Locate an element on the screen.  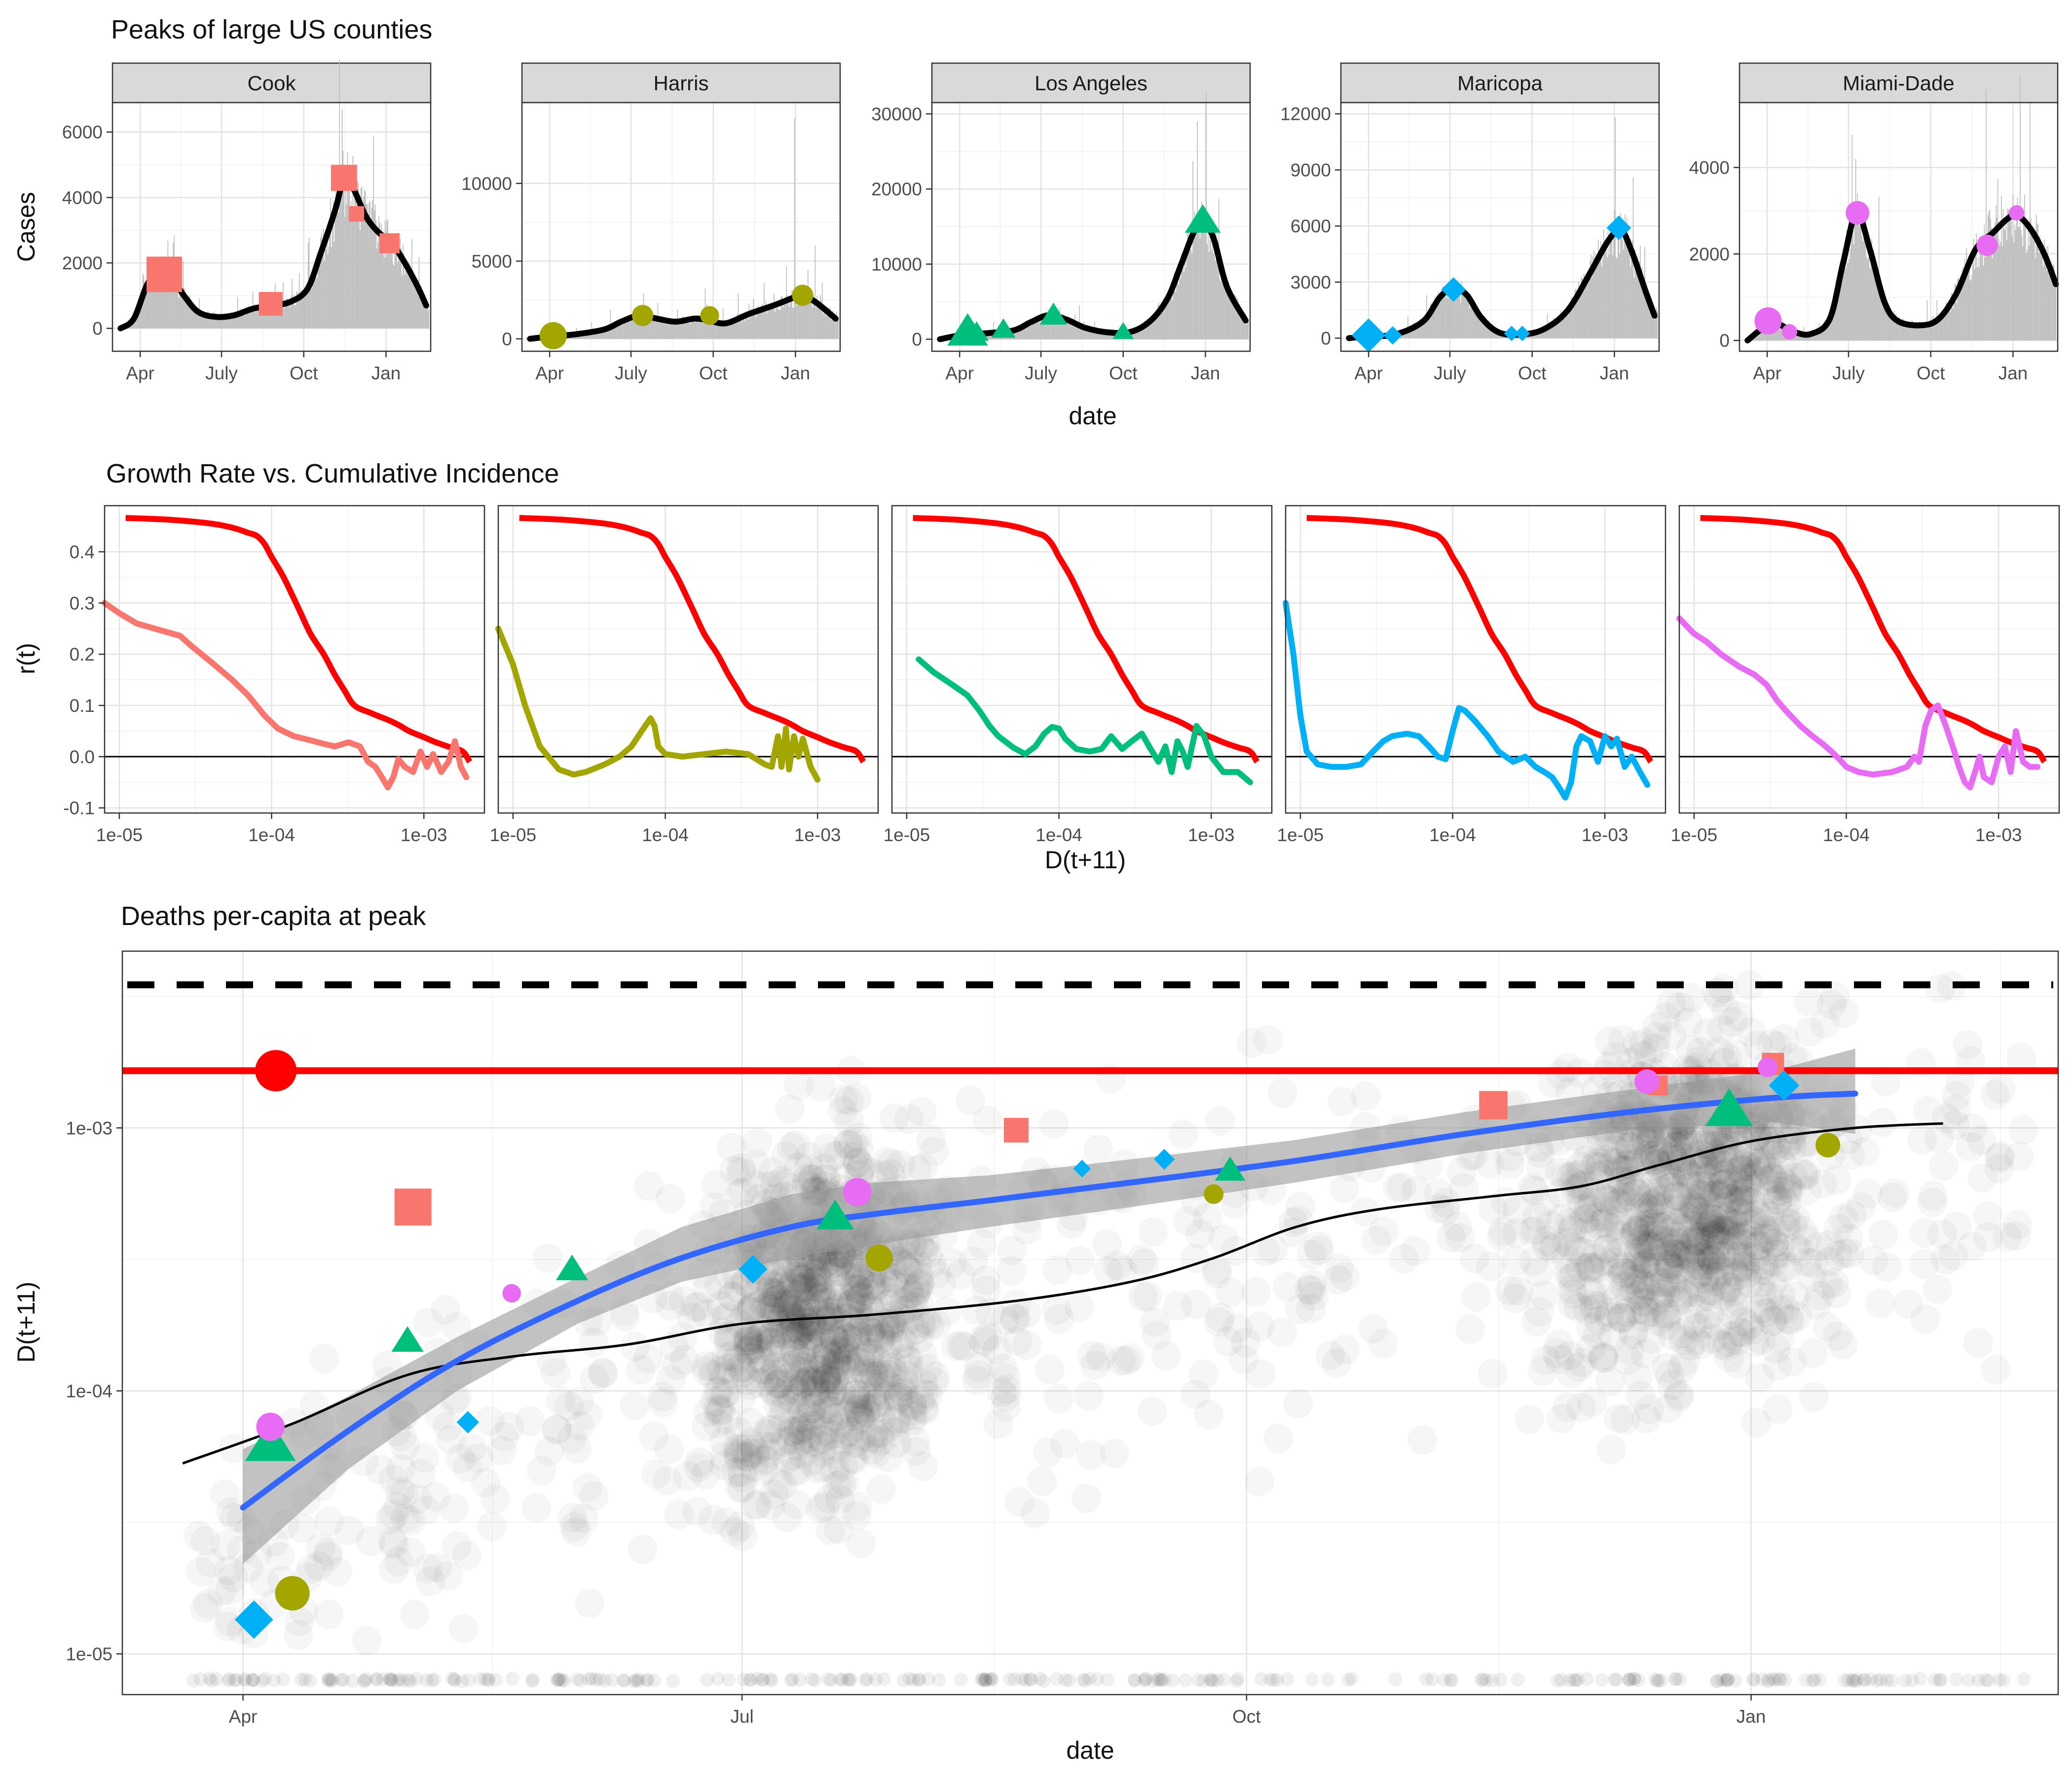
county-growth-line is located at coordinates (1858, 703).